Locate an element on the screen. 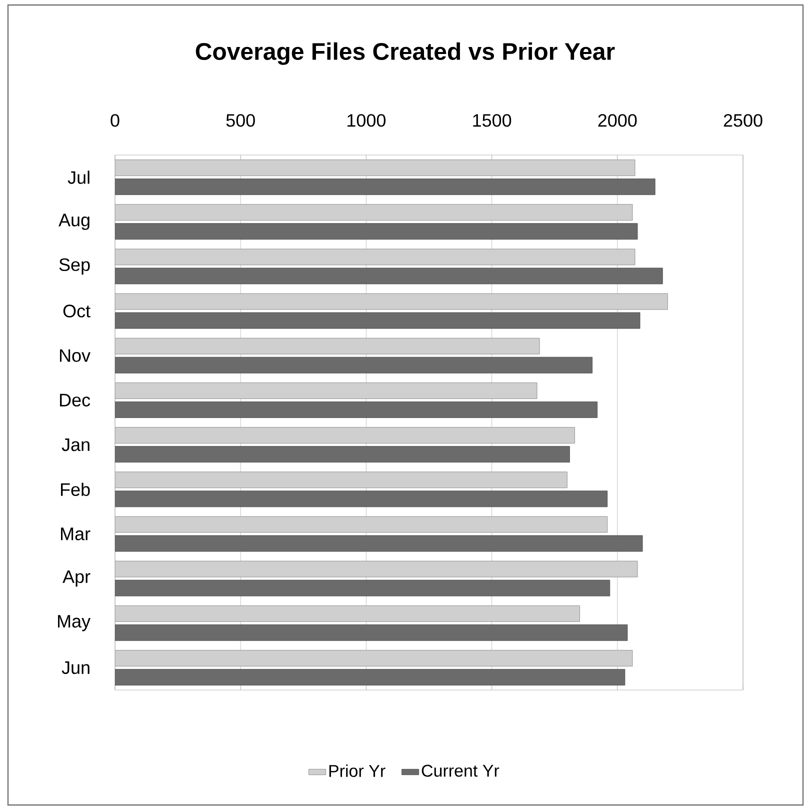 Image resolution: width=809 pixels, height=810 pixels. y-tick-label: Aug is located at coordinates (74, 222).